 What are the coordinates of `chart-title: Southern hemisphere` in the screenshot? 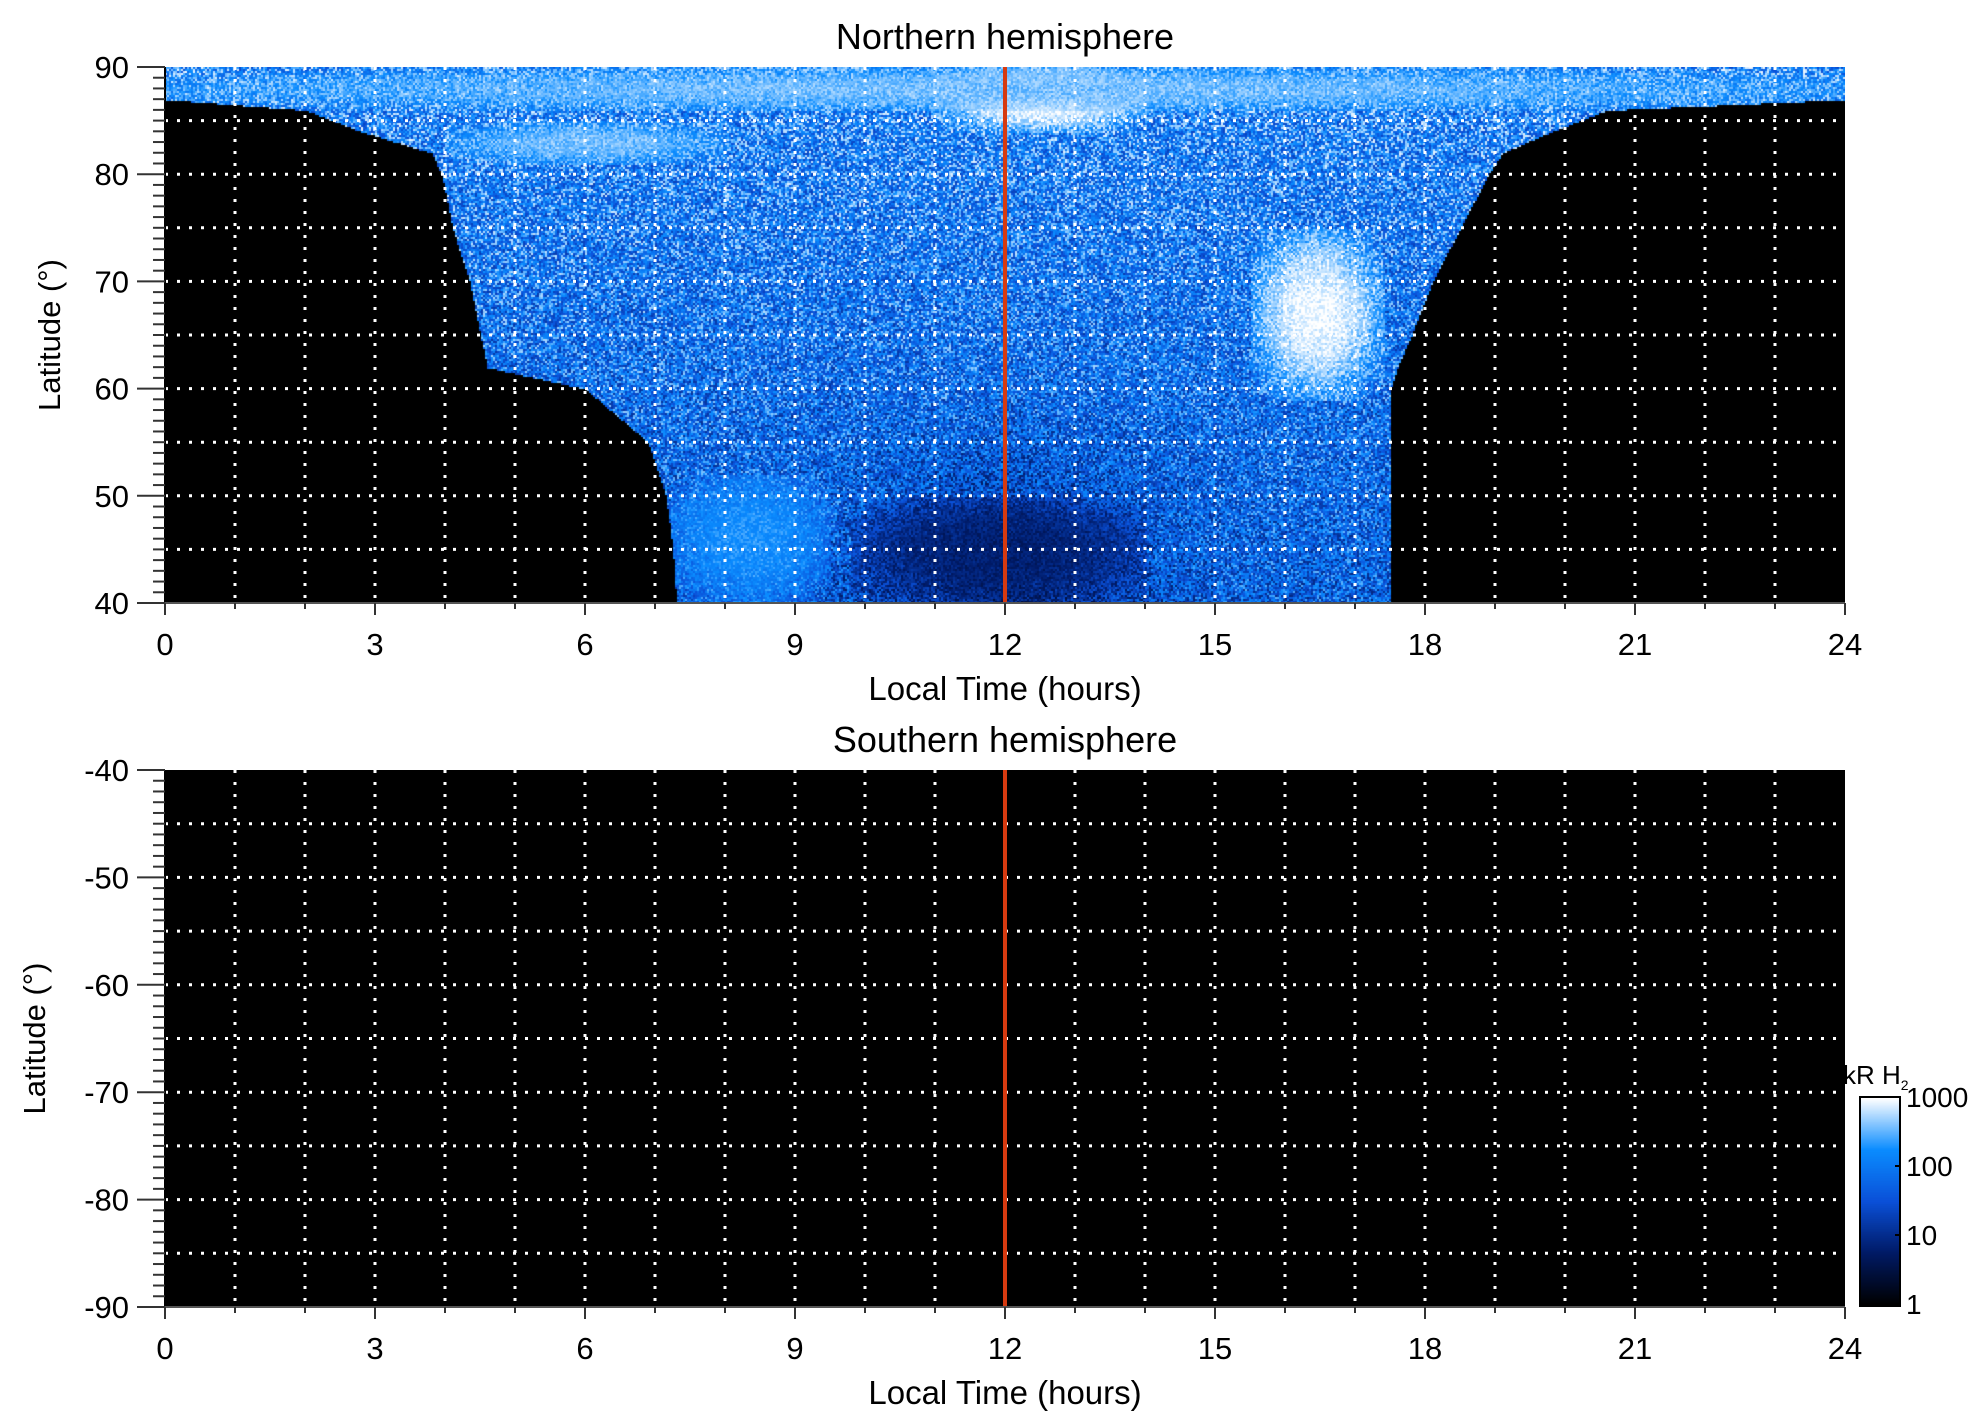 It's located at (1005, 739).